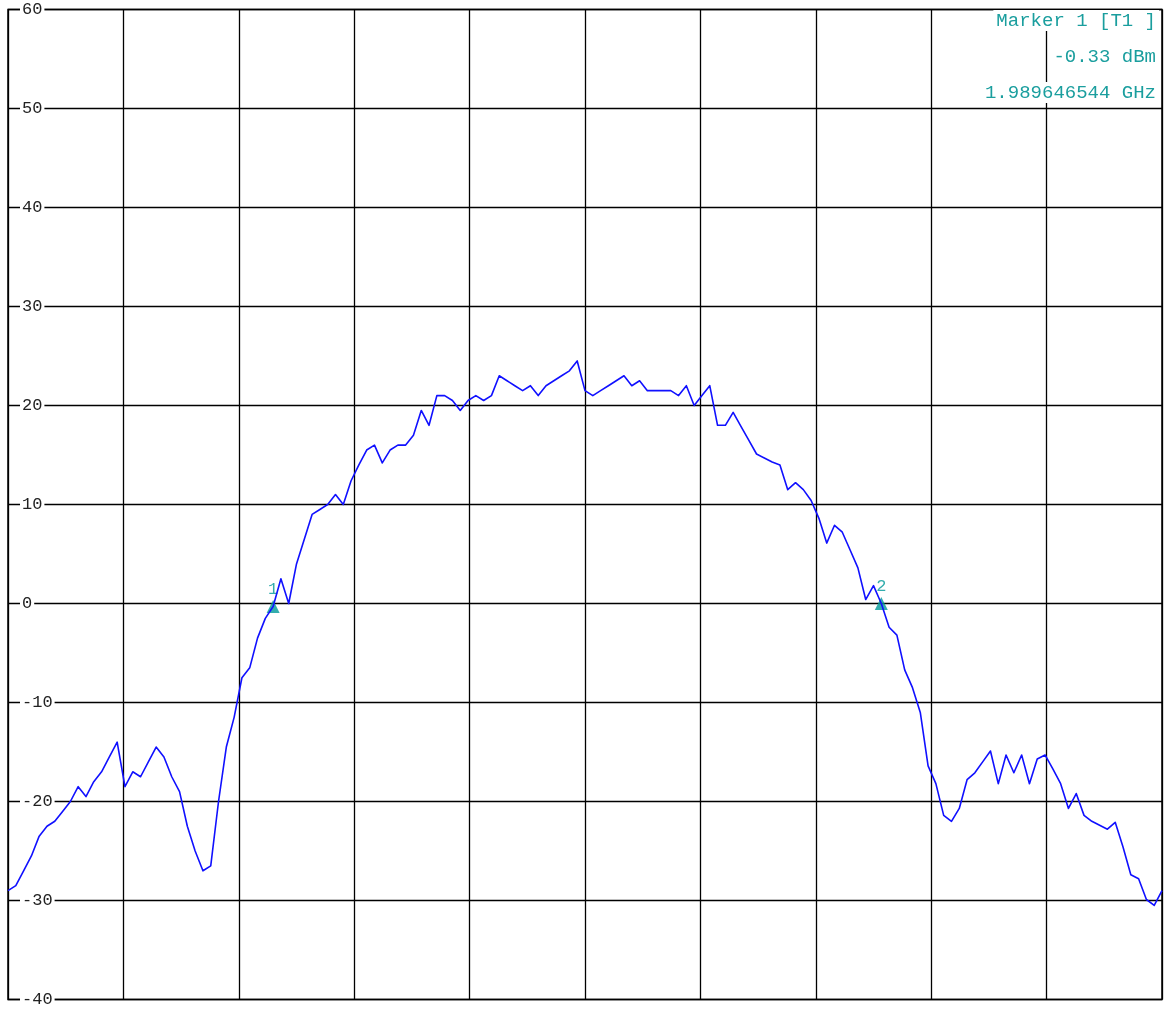 Image resolution: width=1165 pixels, height=1009 pixels. What do you see at coordinates (37, 801) in the screenshot?
I see `y-tick-label: -20` at bounding box center [37, 801].